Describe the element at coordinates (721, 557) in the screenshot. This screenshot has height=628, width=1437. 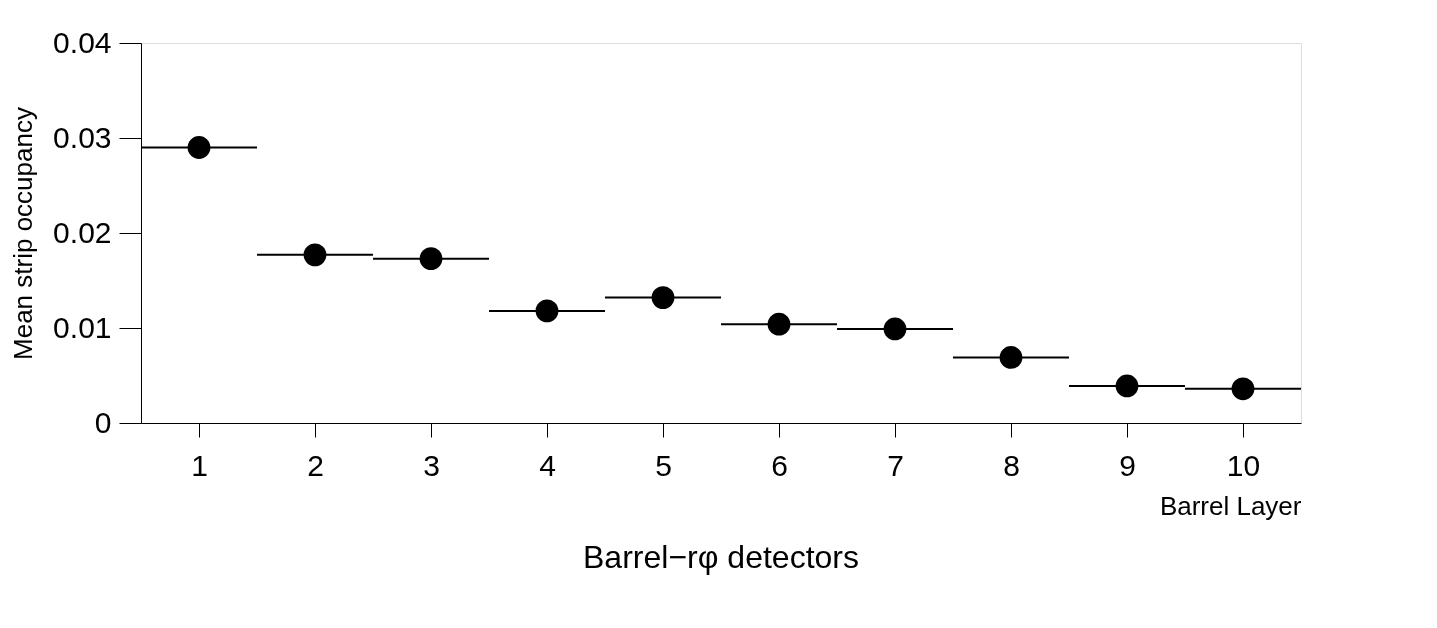
I see `text: Barrel−rφ detectors` at that location.